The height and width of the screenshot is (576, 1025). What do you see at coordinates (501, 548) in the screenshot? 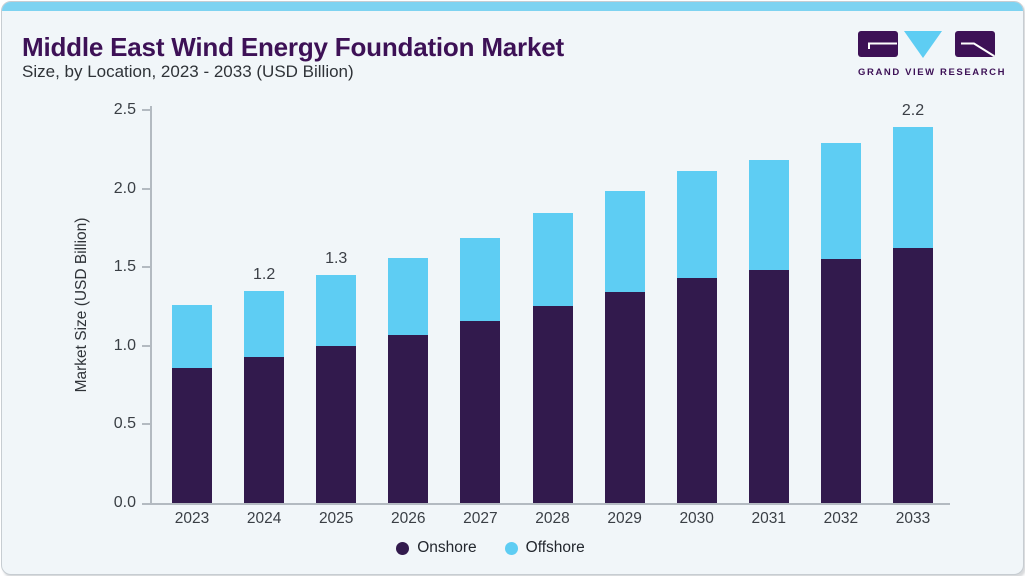
I see `chart-legend: Onshore Offshore` at bounding box center [501, 548].